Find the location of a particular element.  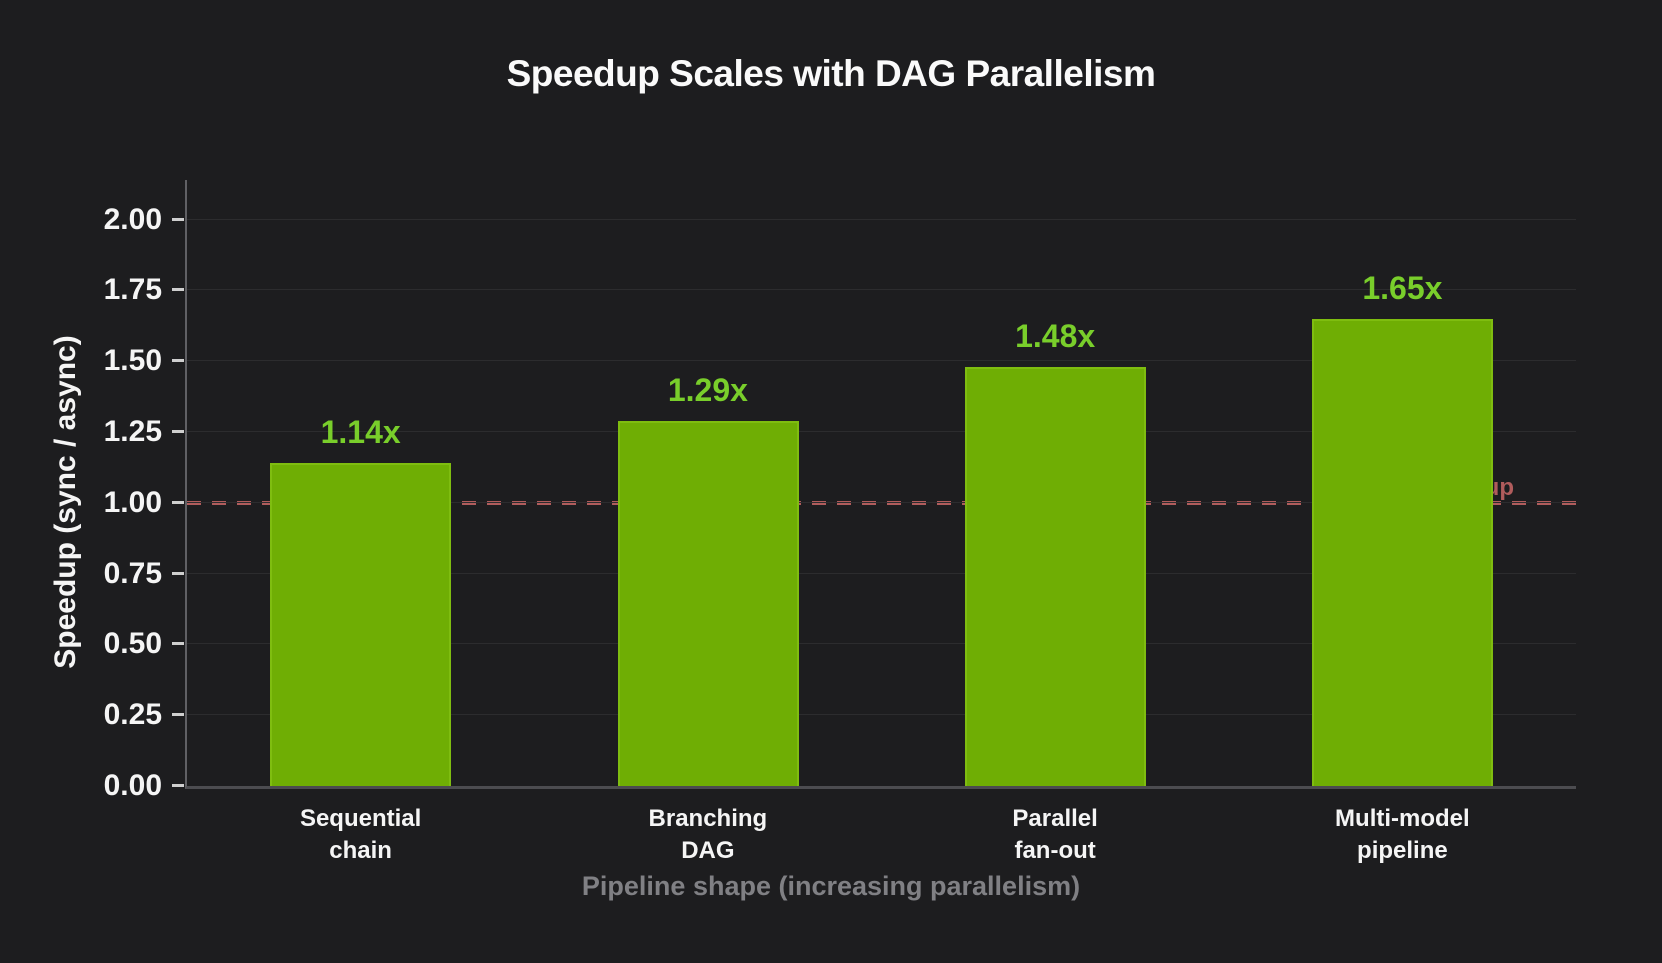

y-tick-label: 0.25 is located at coordinates (132, 714).